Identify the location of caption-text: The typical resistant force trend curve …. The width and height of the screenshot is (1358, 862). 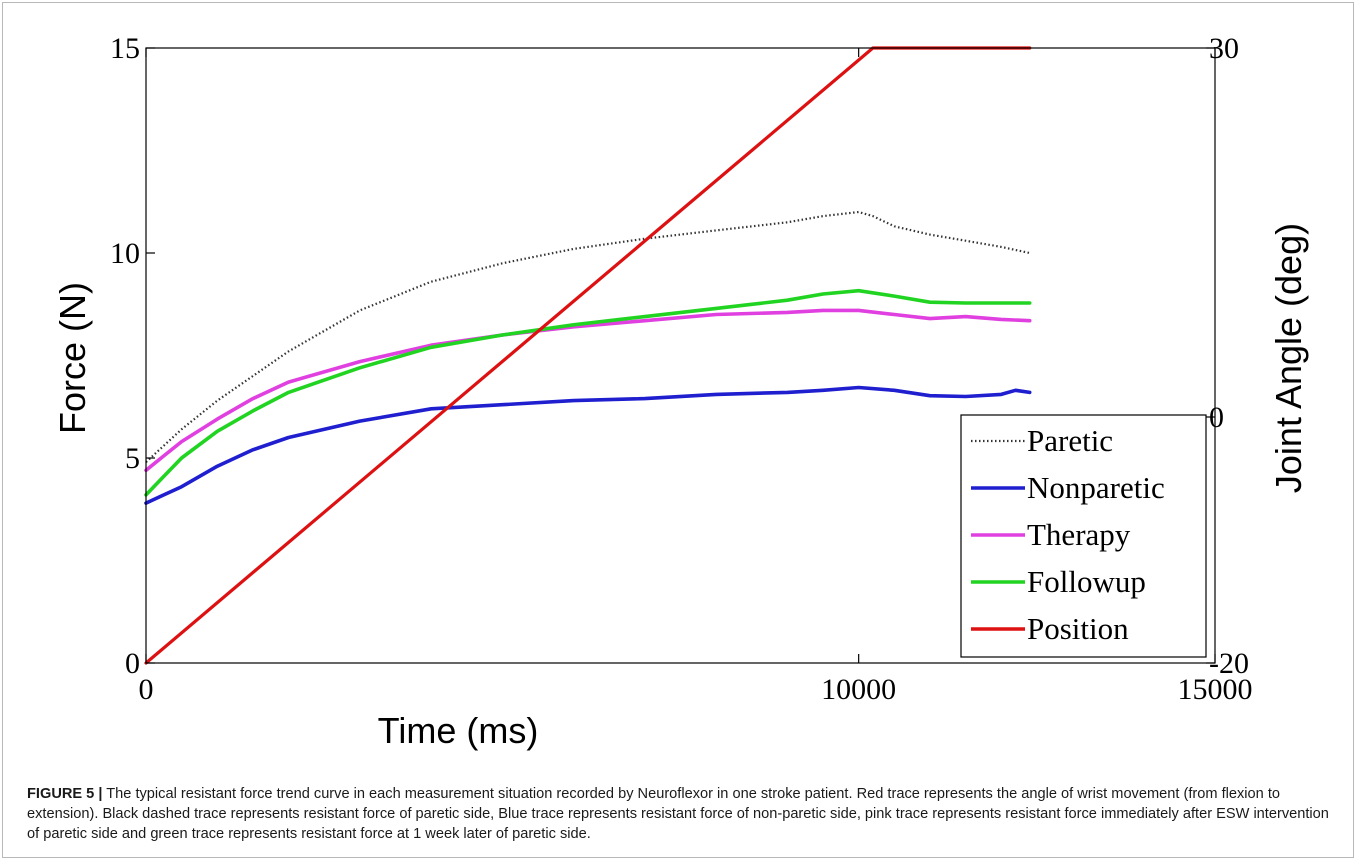
(678, 814).